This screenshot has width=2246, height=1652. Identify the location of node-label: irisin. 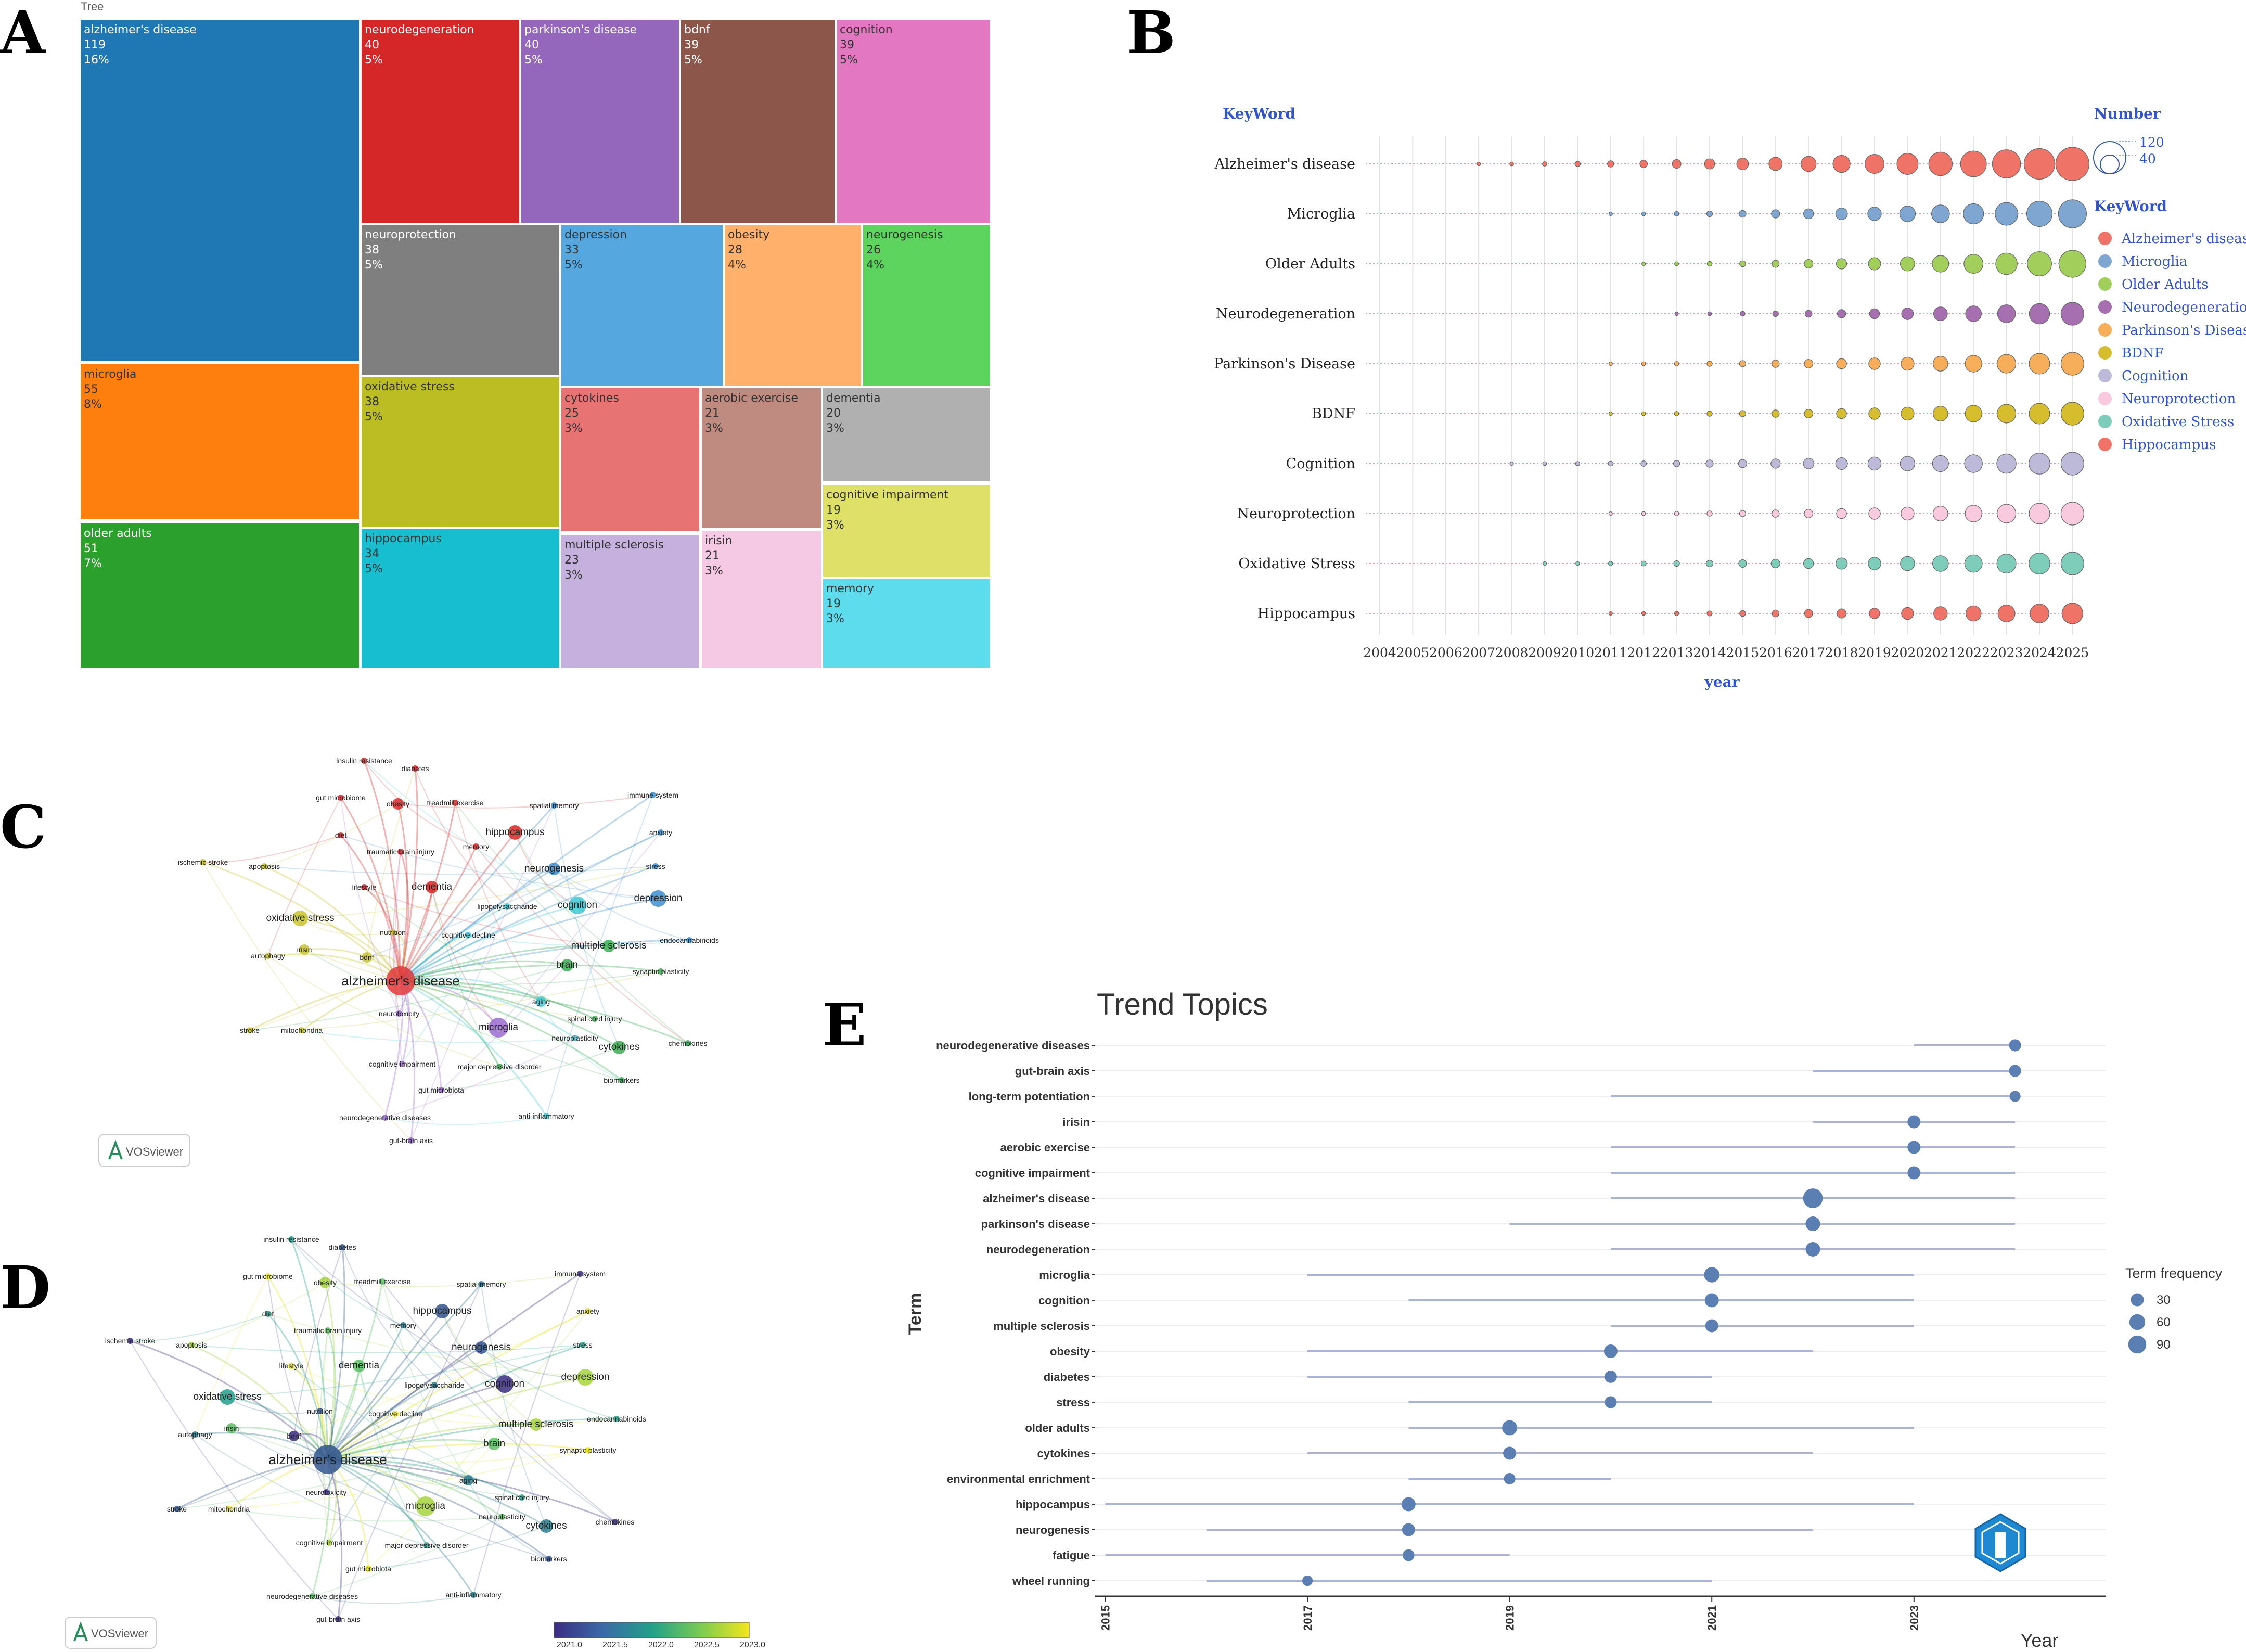
(231, 1428).